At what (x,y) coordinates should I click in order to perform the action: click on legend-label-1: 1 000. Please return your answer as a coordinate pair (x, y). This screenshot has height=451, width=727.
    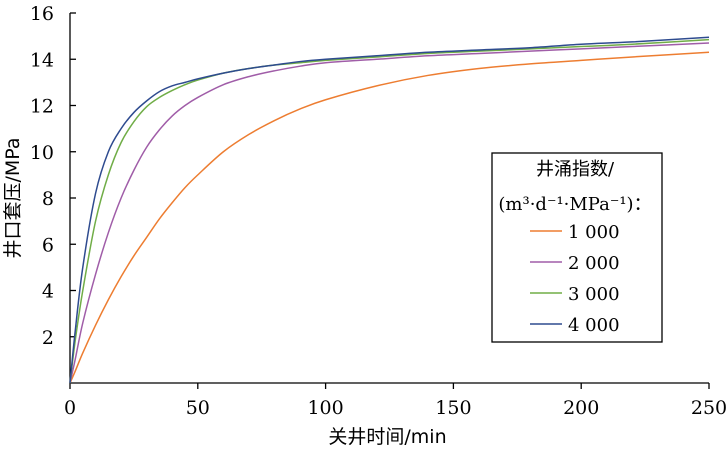
    Looking at the image, I should click on (594, 232).